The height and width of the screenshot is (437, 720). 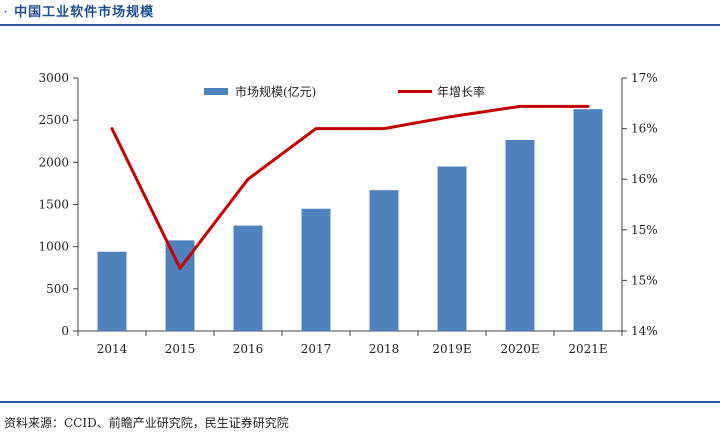 I want to click on legend-bar-swatch, so click(x=216, y=91).